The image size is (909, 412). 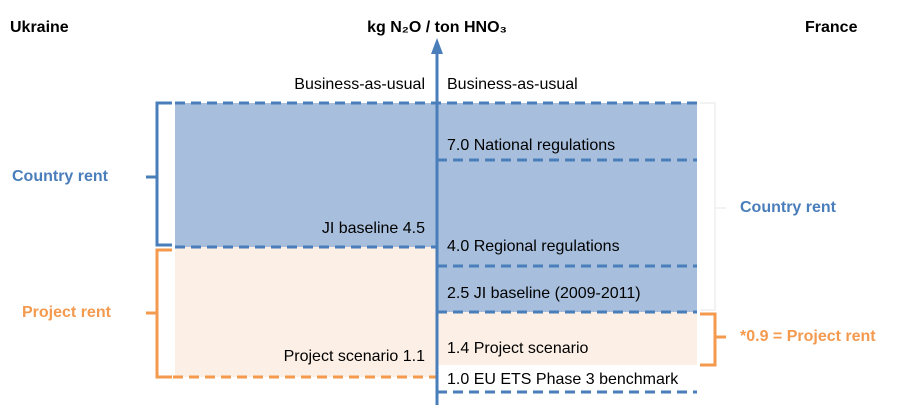 What do you see at coordinates (518, 348) in the screenshot?
I see `level-label: 1.4 Project scenario` at bounding box center [518, 348].